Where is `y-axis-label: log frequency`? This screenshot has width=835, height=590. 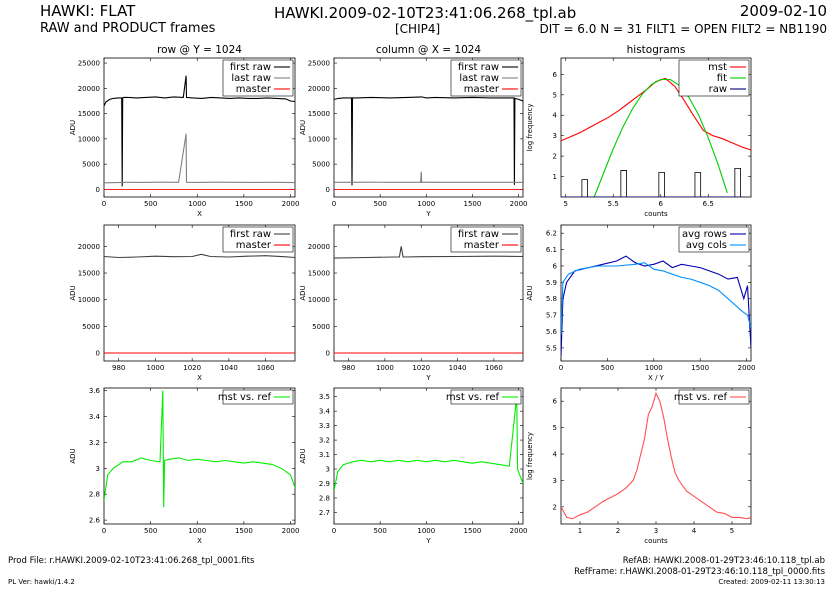
y-axis-label: log frequency is located at coordinates (530, 456).